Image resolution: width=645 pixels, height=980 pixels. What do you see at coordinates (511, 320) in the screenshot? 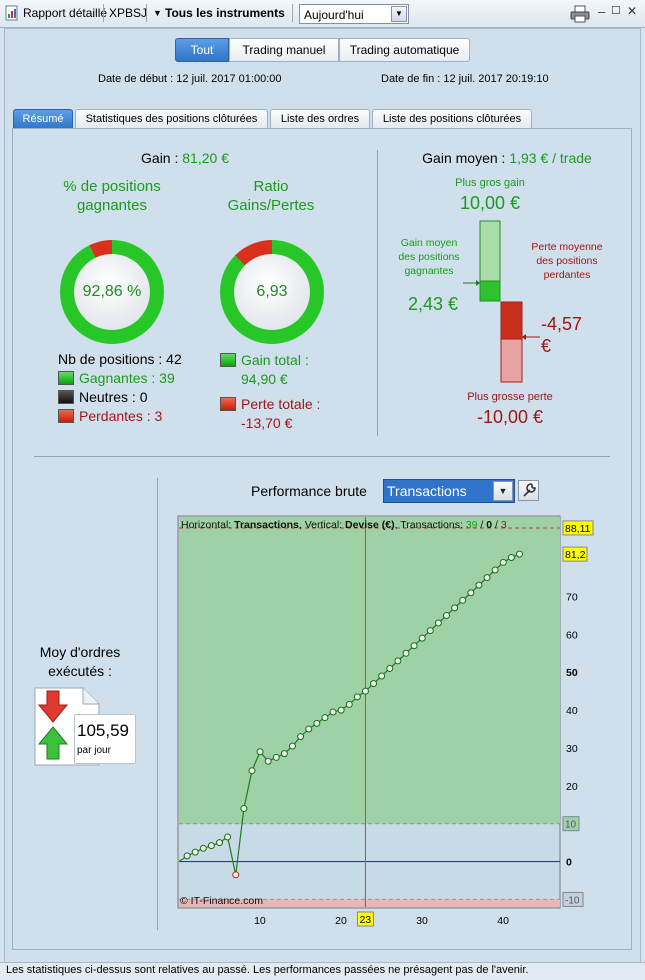
I see `avg-loss-bar` at bounding box center [511, 320].